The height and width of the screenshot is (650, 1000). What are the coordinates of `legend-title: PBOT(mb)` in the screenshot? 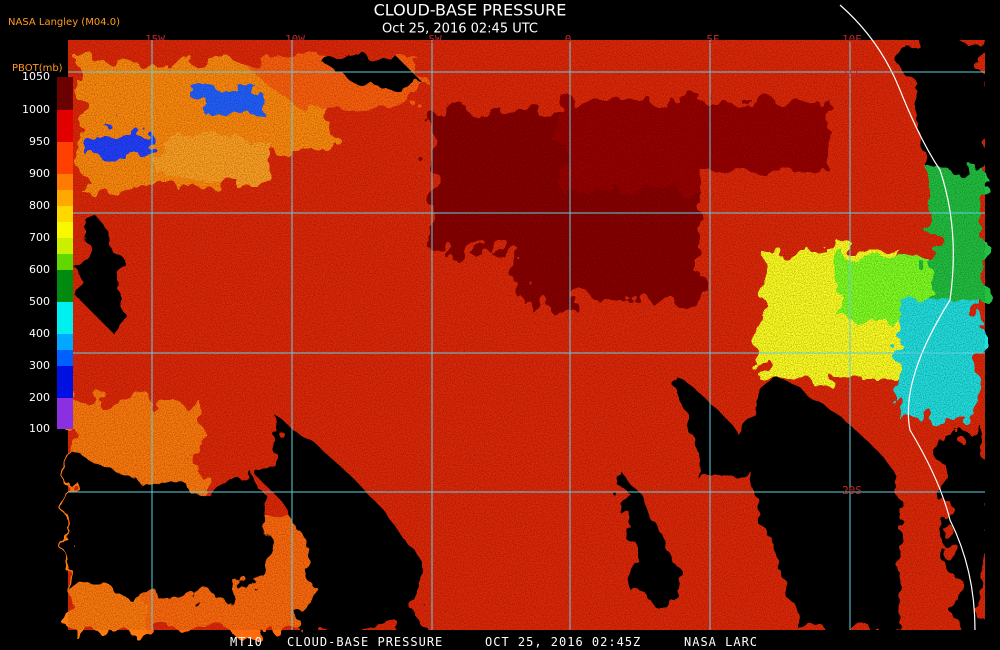 It's located at (37, 68).